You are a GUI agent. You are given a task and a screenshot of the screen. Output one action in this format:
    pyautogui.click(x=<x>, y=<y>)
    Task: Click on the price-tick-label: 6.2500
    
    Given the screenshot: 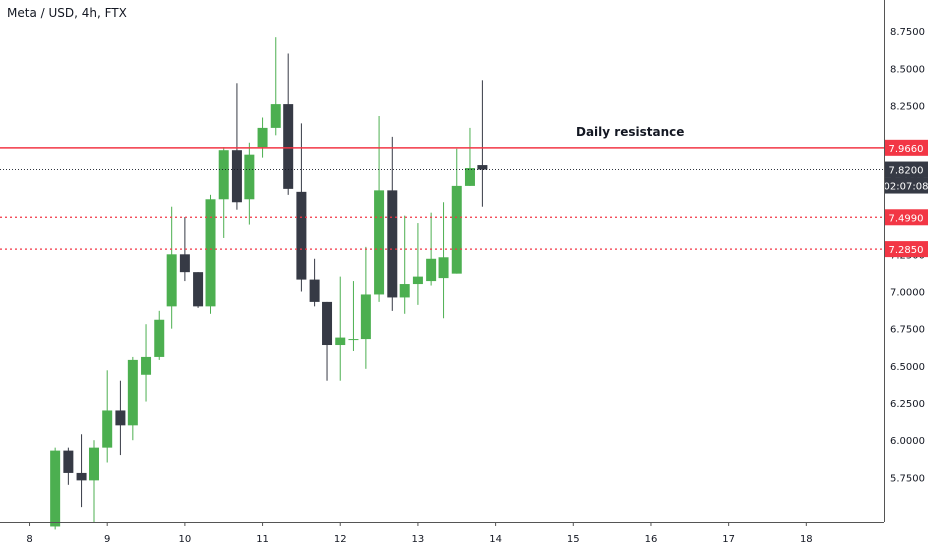 What is the action you would take?
    pyautogui.click(x=907, y=404)
    